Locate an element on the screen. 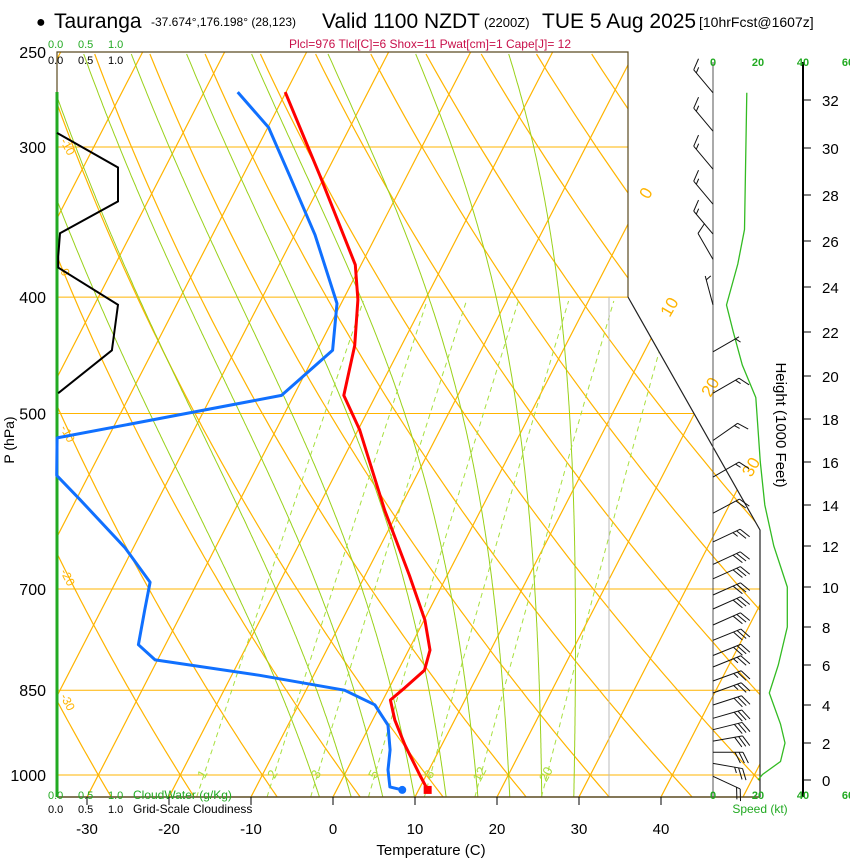 This screenshot has width=850, height=860. mixing-ratio-label: 2 is located at coordinates (272, 773).